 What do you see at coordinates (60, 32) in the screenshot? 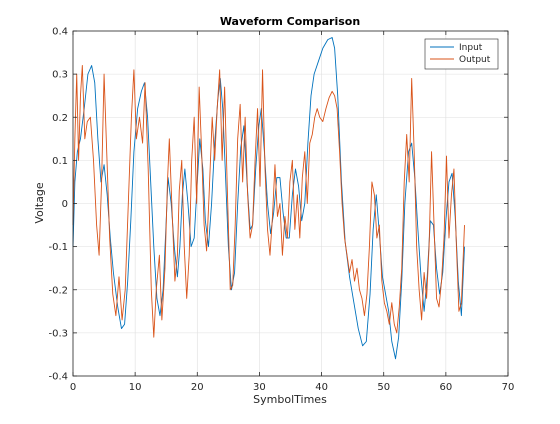
I see `y-tick-label: 0.4` at bounding box center [60, 32].